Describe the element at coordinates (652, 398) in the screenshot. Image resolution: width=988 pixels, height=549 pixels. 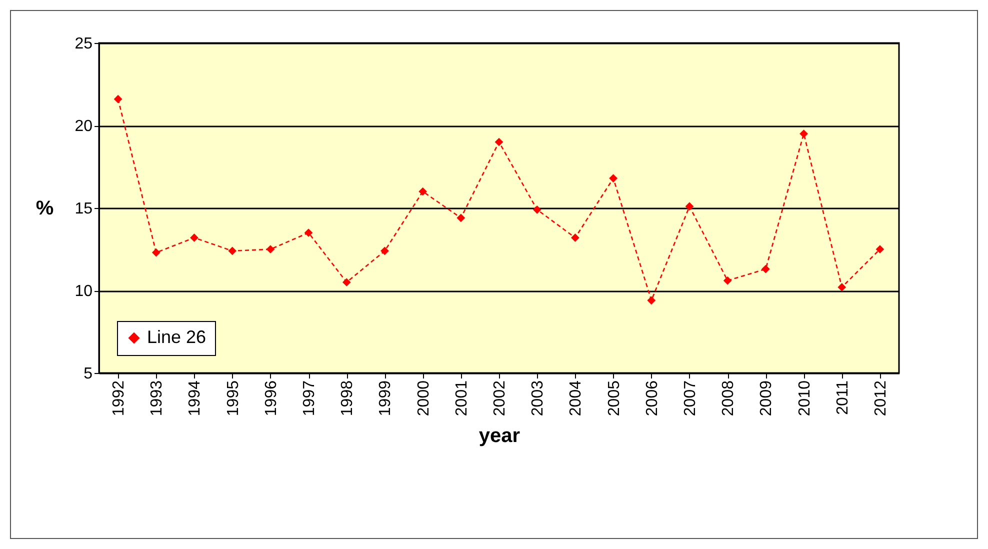
I see `x-tick-label: 2006` at that location.